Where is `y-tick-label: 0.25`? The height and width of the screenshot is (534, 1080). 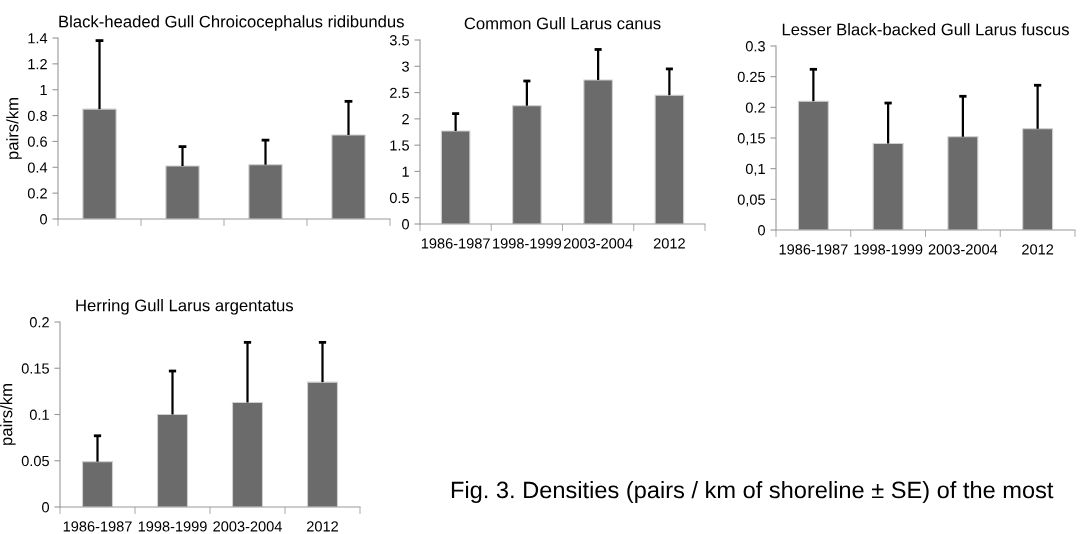 y-tick-label: 0.25 is located at coordinates (751, 77).